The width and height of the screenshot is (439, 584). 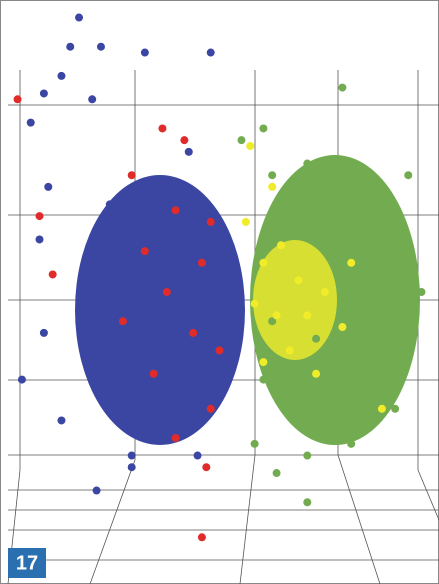 I want to click on figure-number: 17, so click(x=27, y=563).